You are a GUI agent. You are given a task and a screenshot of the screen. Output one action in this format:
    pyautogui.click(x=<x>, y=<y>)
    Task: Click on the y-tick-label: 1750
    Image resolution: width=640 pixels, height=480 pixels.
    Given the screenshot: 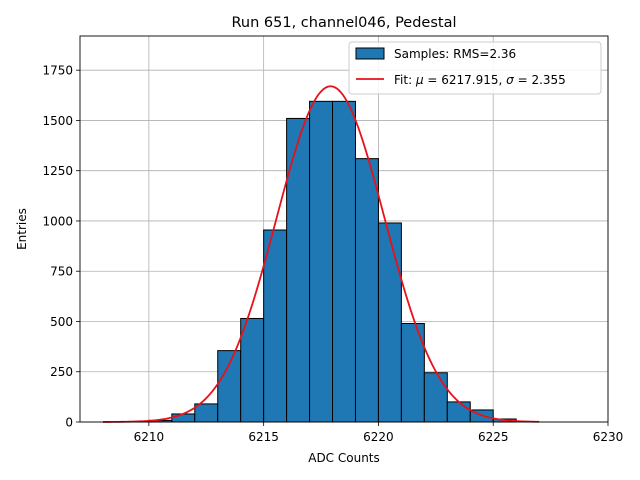 What is the action you would take?
    pyautogui.click(x=57, y=71)
    